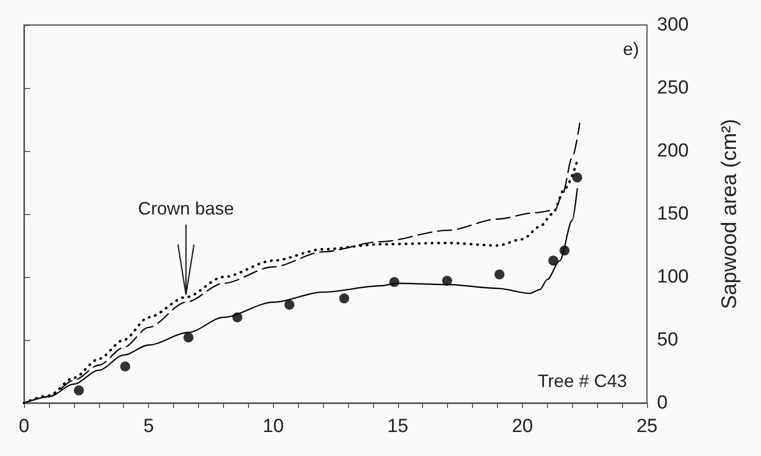 The width and height of the screenshot is (761, 456). What do you see at coordinates (522, 426) in the screenshot?
I see `x-tick-label: 20` at bounding box center [522, 426].